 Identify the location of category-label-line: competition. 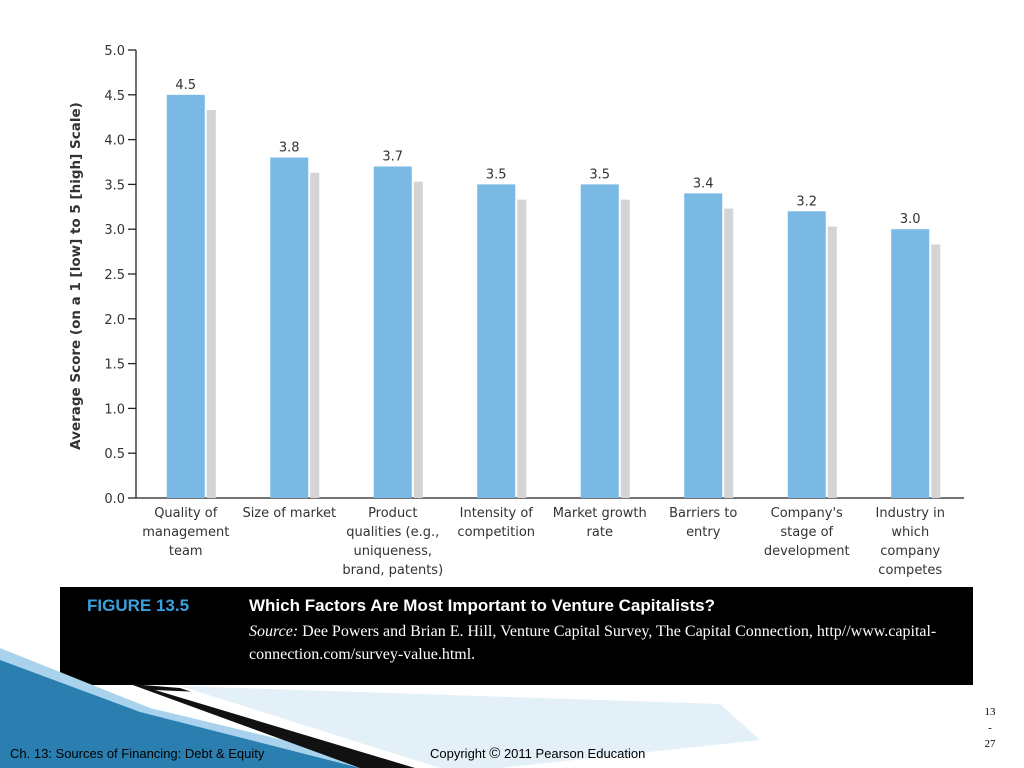
(496, 532).